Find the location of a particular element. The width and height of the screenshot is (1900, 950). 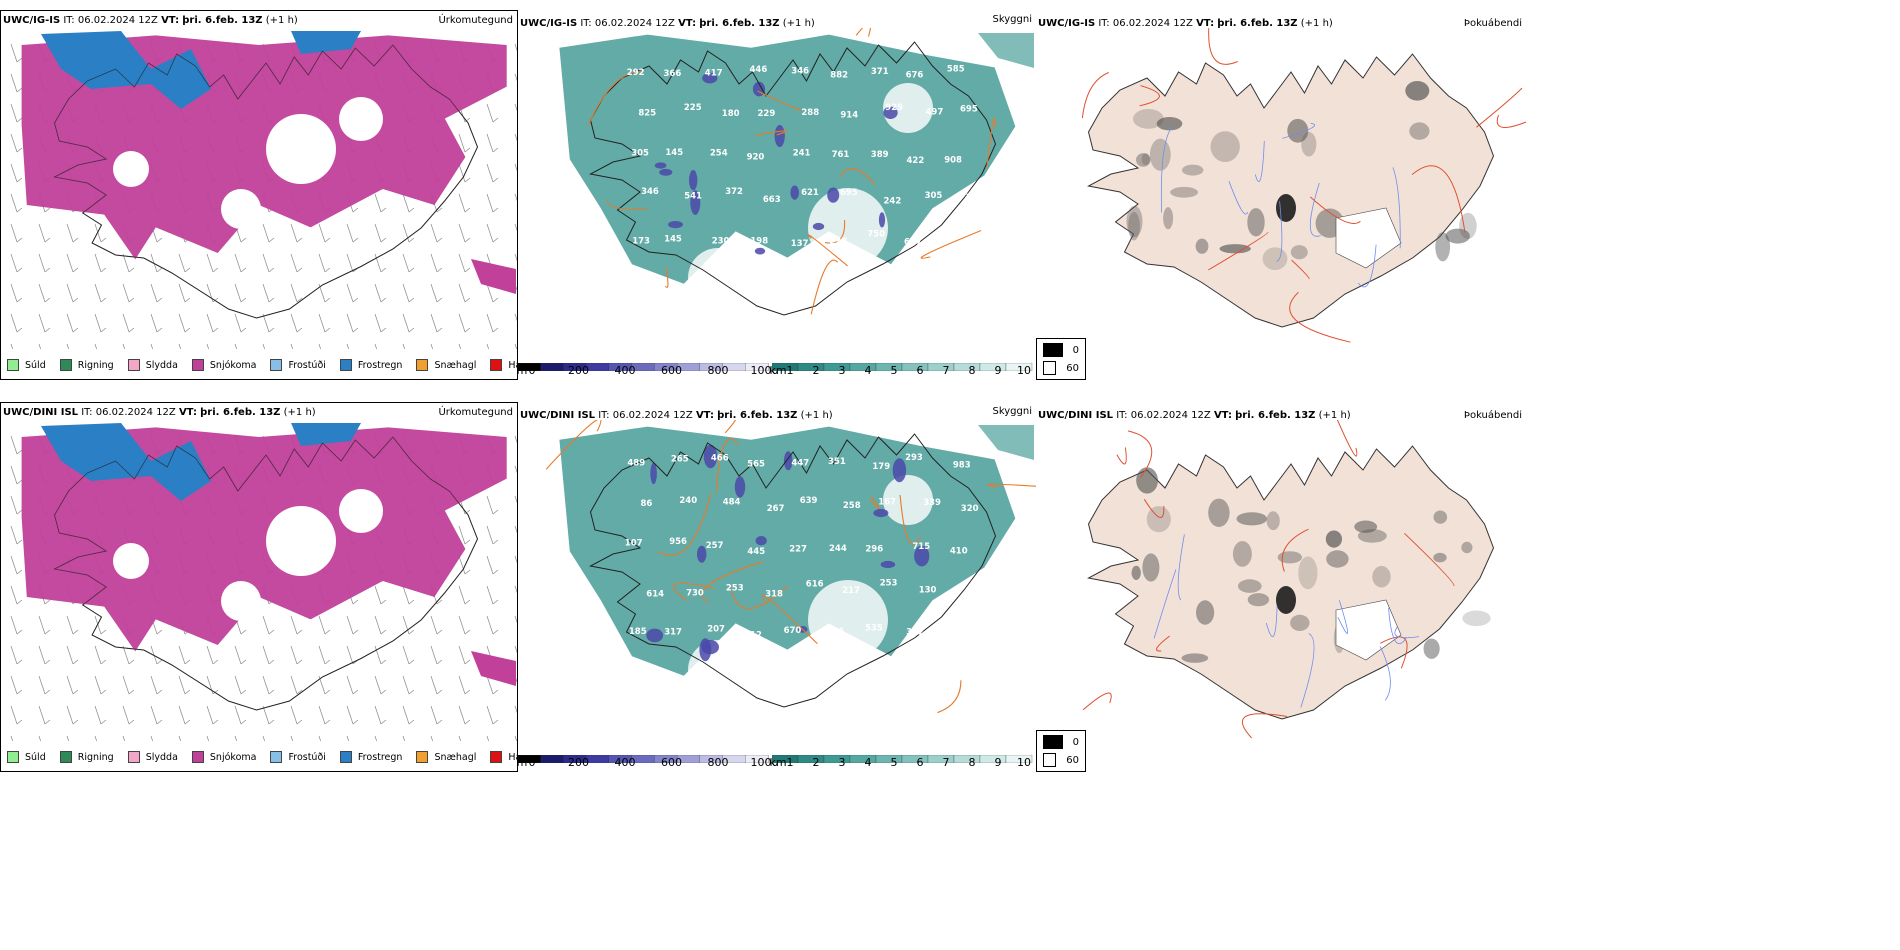

visibility-unit: km is located at coordinates (778, 762).